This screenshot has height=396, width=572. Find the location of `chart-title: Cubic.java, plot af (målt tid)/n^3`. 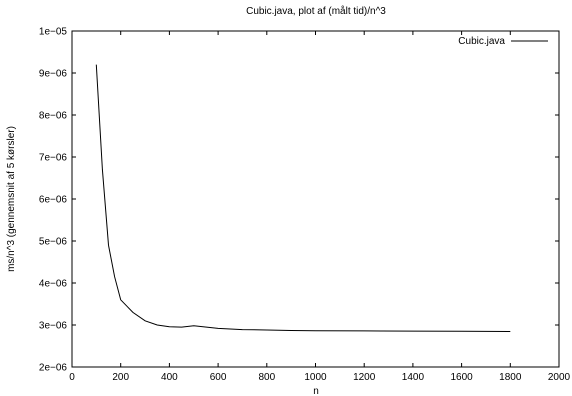

chart-title: Cubic.java, plot af (målt tid)/n^3 is located at coordinates (316, 11).